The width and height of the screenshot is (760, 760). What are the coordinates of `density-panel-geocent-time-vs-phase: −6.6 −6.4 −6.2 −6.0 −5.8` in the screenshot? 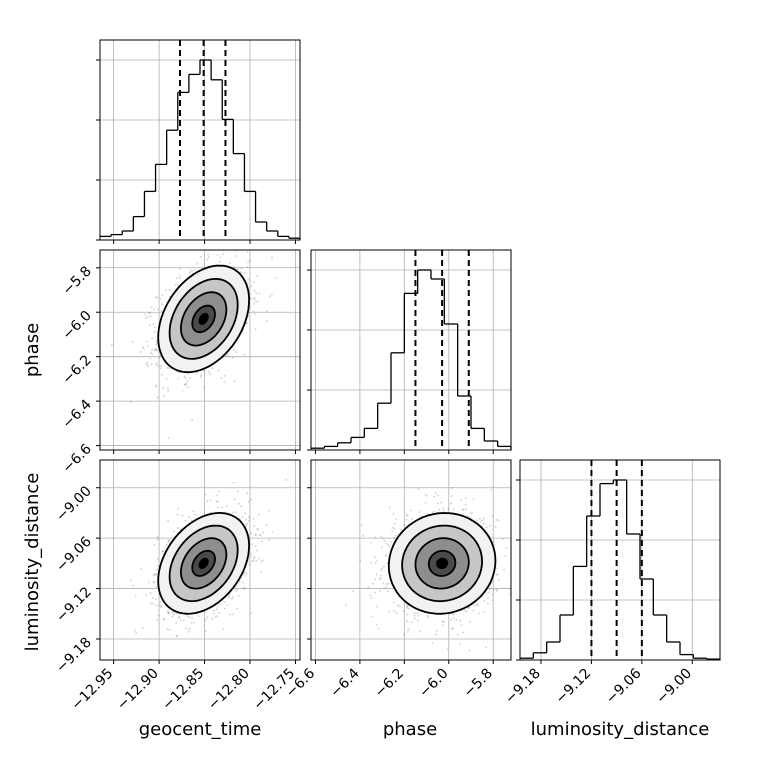 It's located at (180, 362).